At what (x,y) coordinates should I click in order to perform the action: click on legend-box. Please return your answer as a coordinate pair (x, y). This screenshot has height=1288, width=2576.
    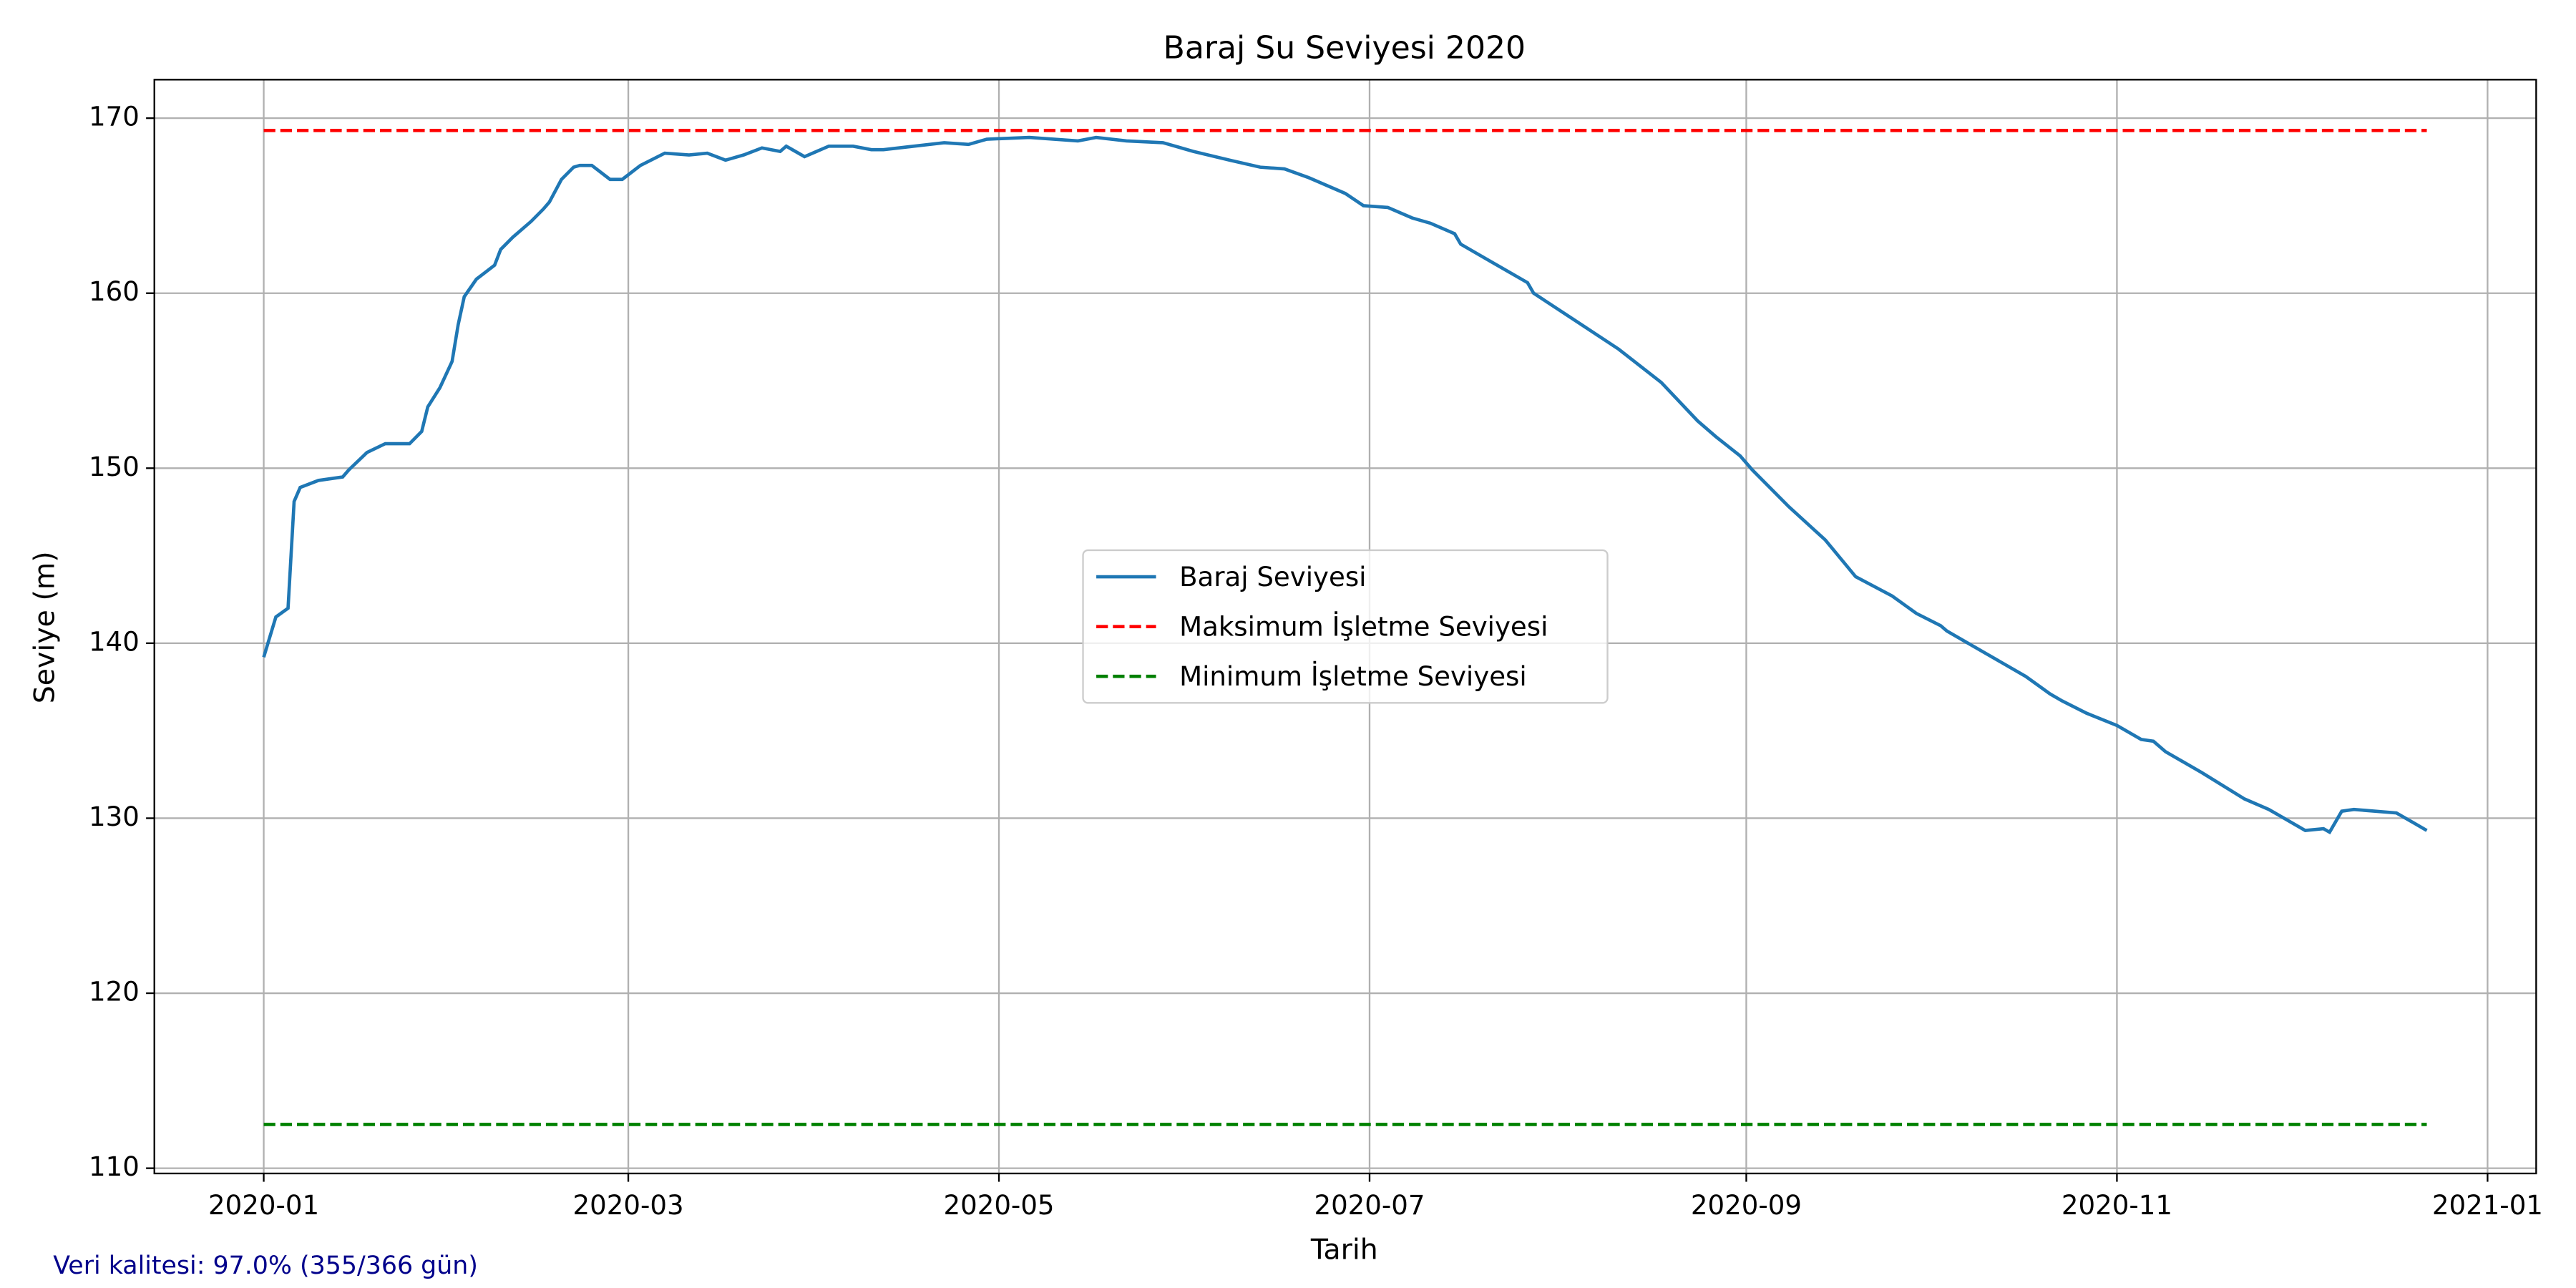
    Looking at the image, I should click on (1345, 626).